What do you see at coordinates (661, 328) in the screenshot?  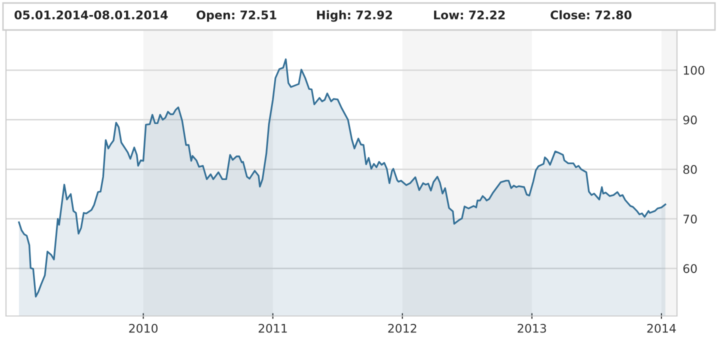 I see `x-tick-label: 2014` at bounding box center [661, 328].